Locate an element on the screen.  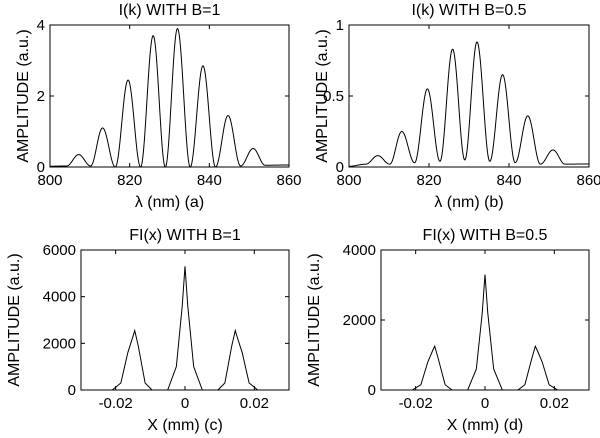
chart-title-b: I(k) WITH B=0.5 is located at coordinates (468, 10).